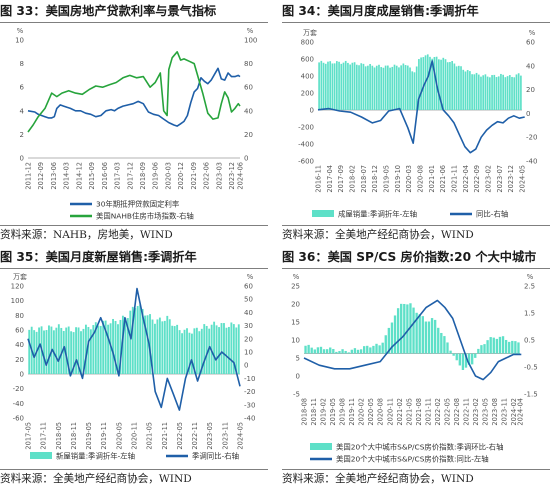 The image size is (550, 488). What do you see at coordinates (380, 11) in the screenshot?
I see `chart-title: 图 34：美国月度成屋销售:季调折年` at bounding box center [380, 11].